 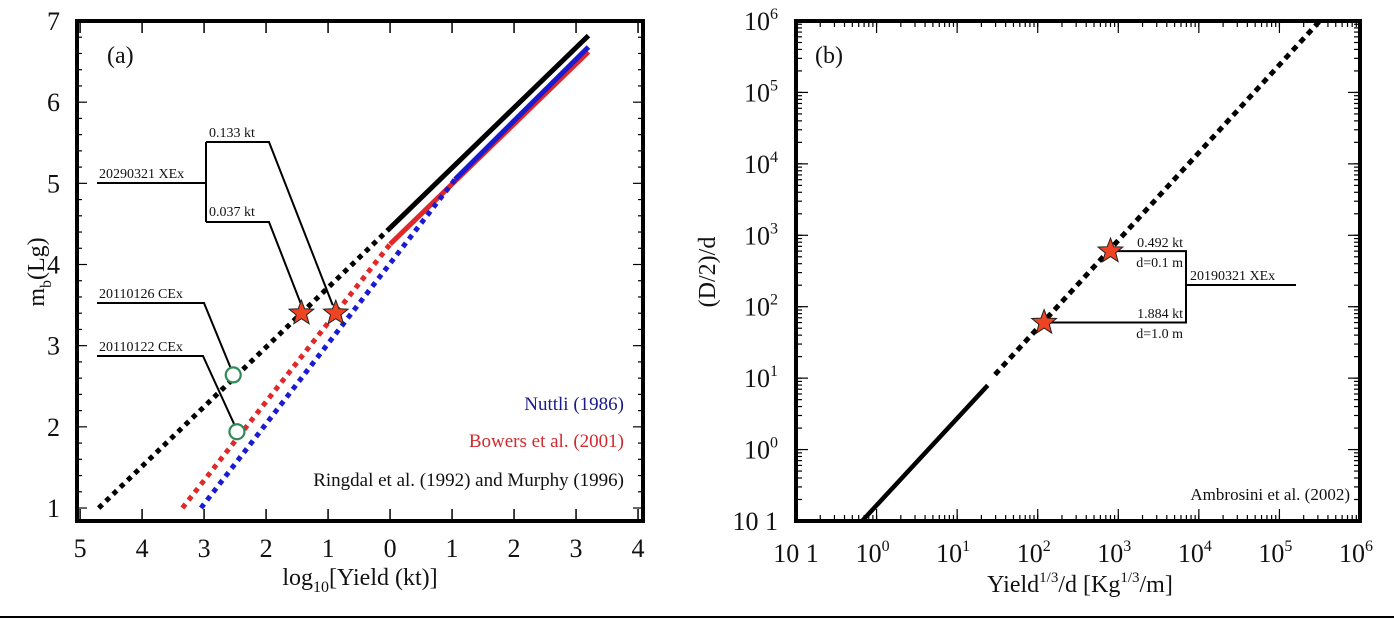 I want to click on series-solid-Ringdal et al. (1992) and Murphy (1996), so click(x=489, y=131).